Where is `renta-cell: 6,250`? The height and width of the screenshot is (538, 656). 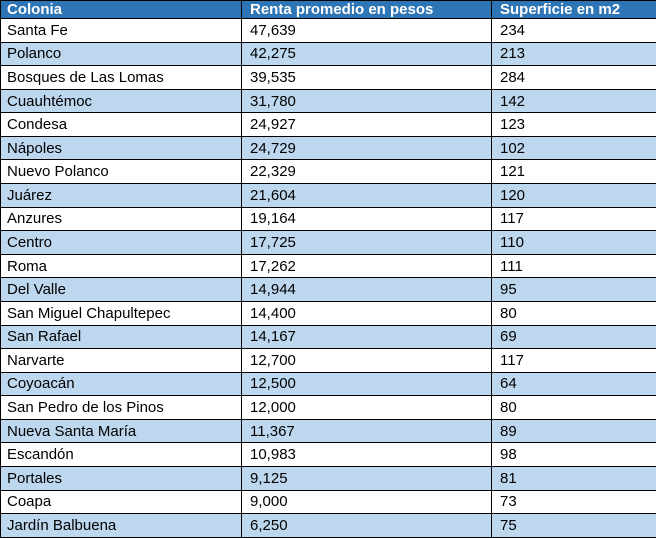
renta-cell: 6,250 is located at coordinates (366, 525).